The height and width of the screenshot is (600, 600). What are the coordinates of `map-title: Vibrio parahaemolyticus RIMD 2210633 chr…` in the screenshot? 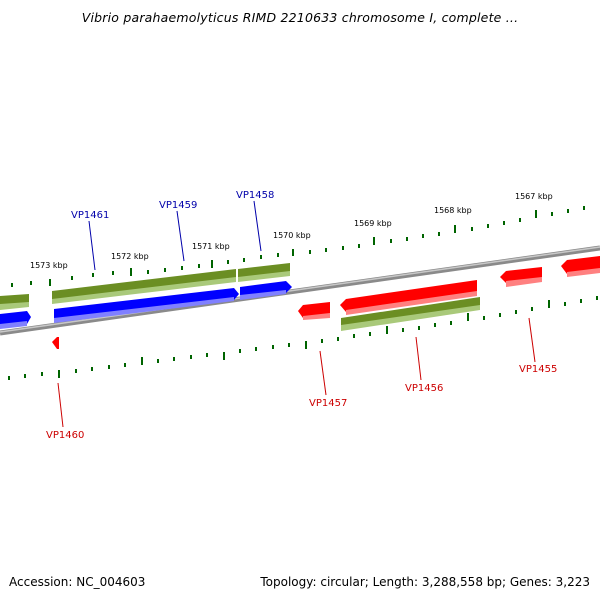 It's located at (300, 17).